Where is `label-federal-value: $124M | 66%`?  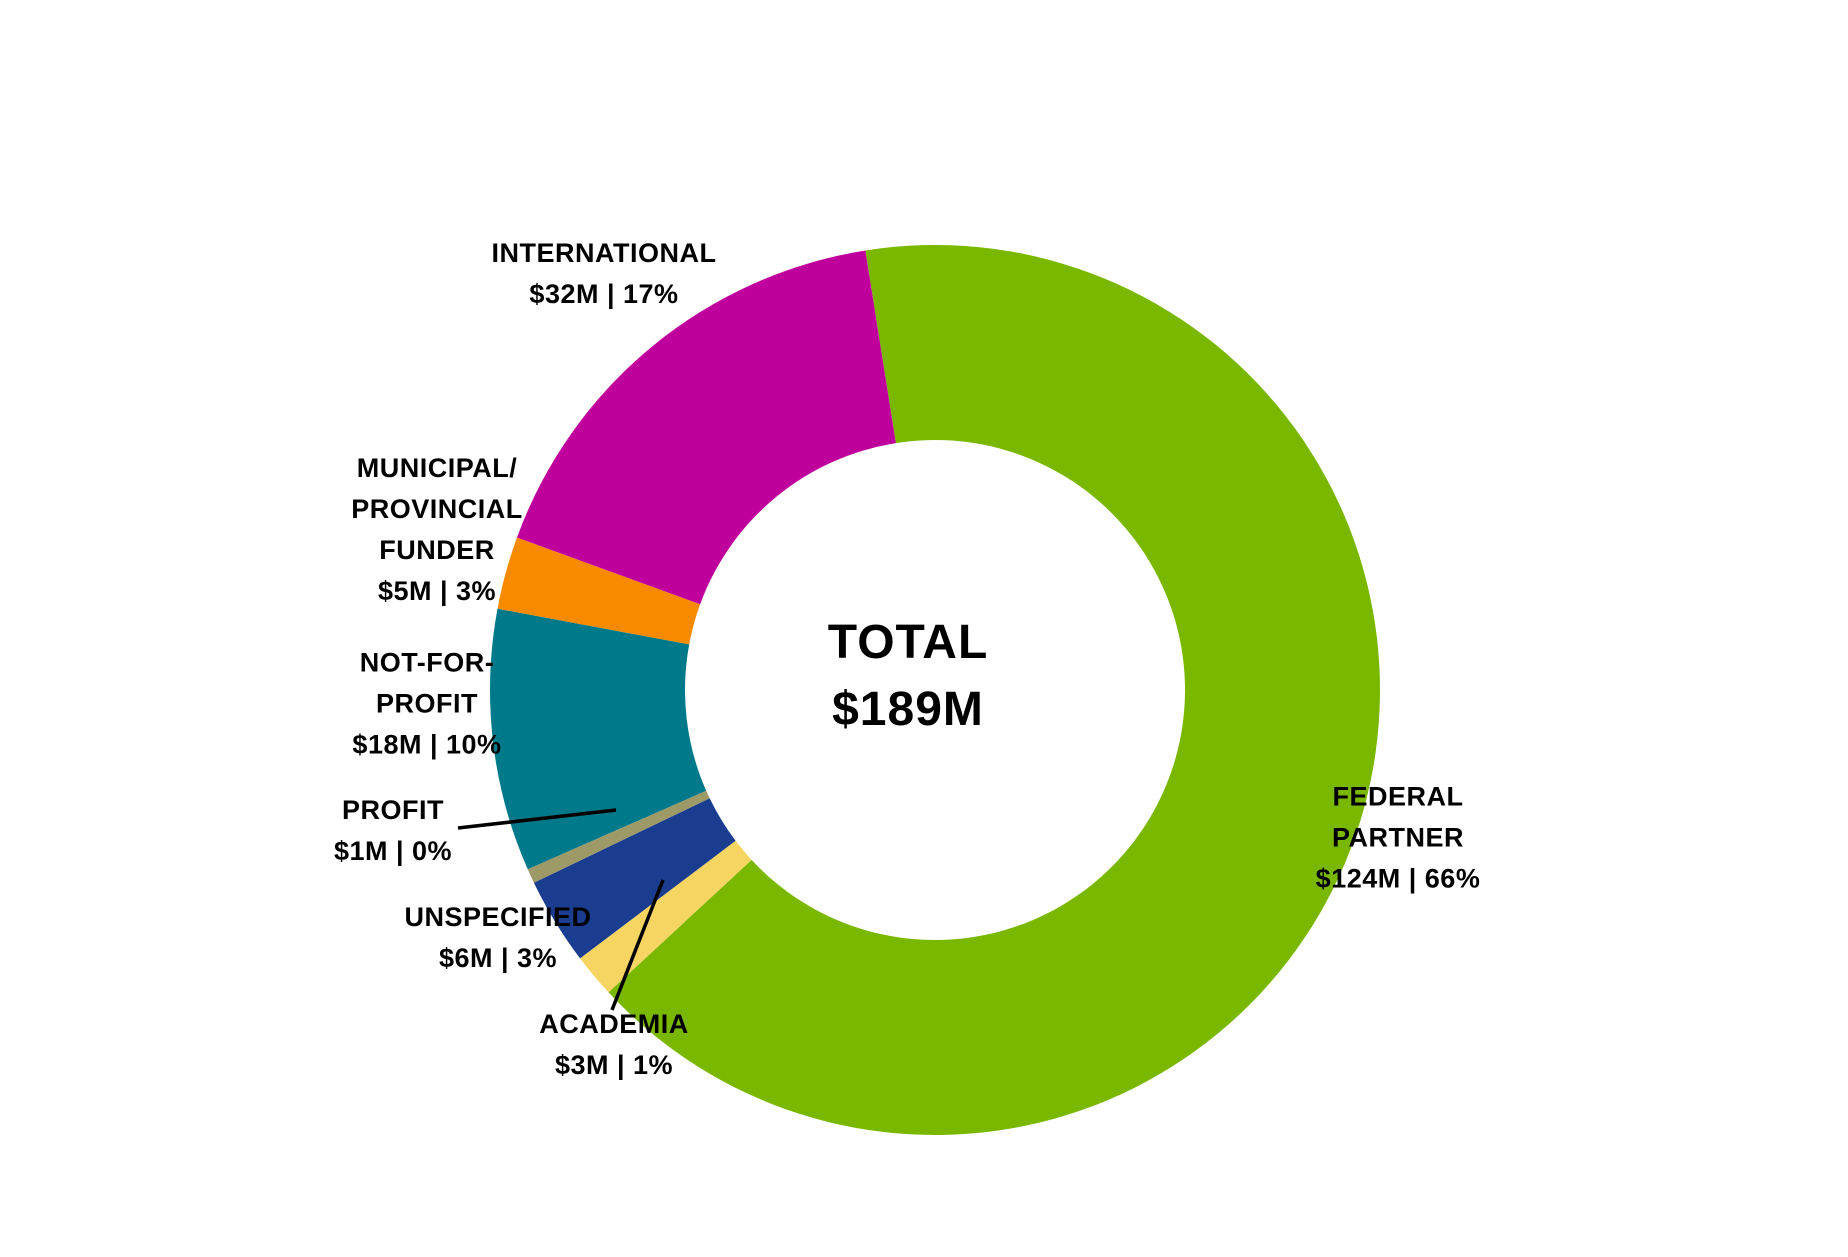 label-federal-value: $124M | 66% is located at coordinates (1398, 878).